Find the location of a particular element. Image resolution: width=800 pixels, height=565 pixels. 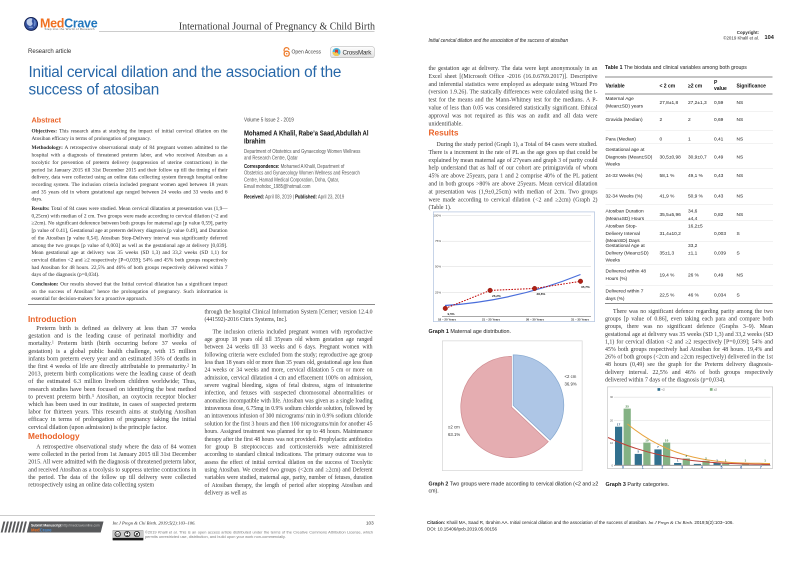

svg-text: cc is located at coordinates (118, 535).